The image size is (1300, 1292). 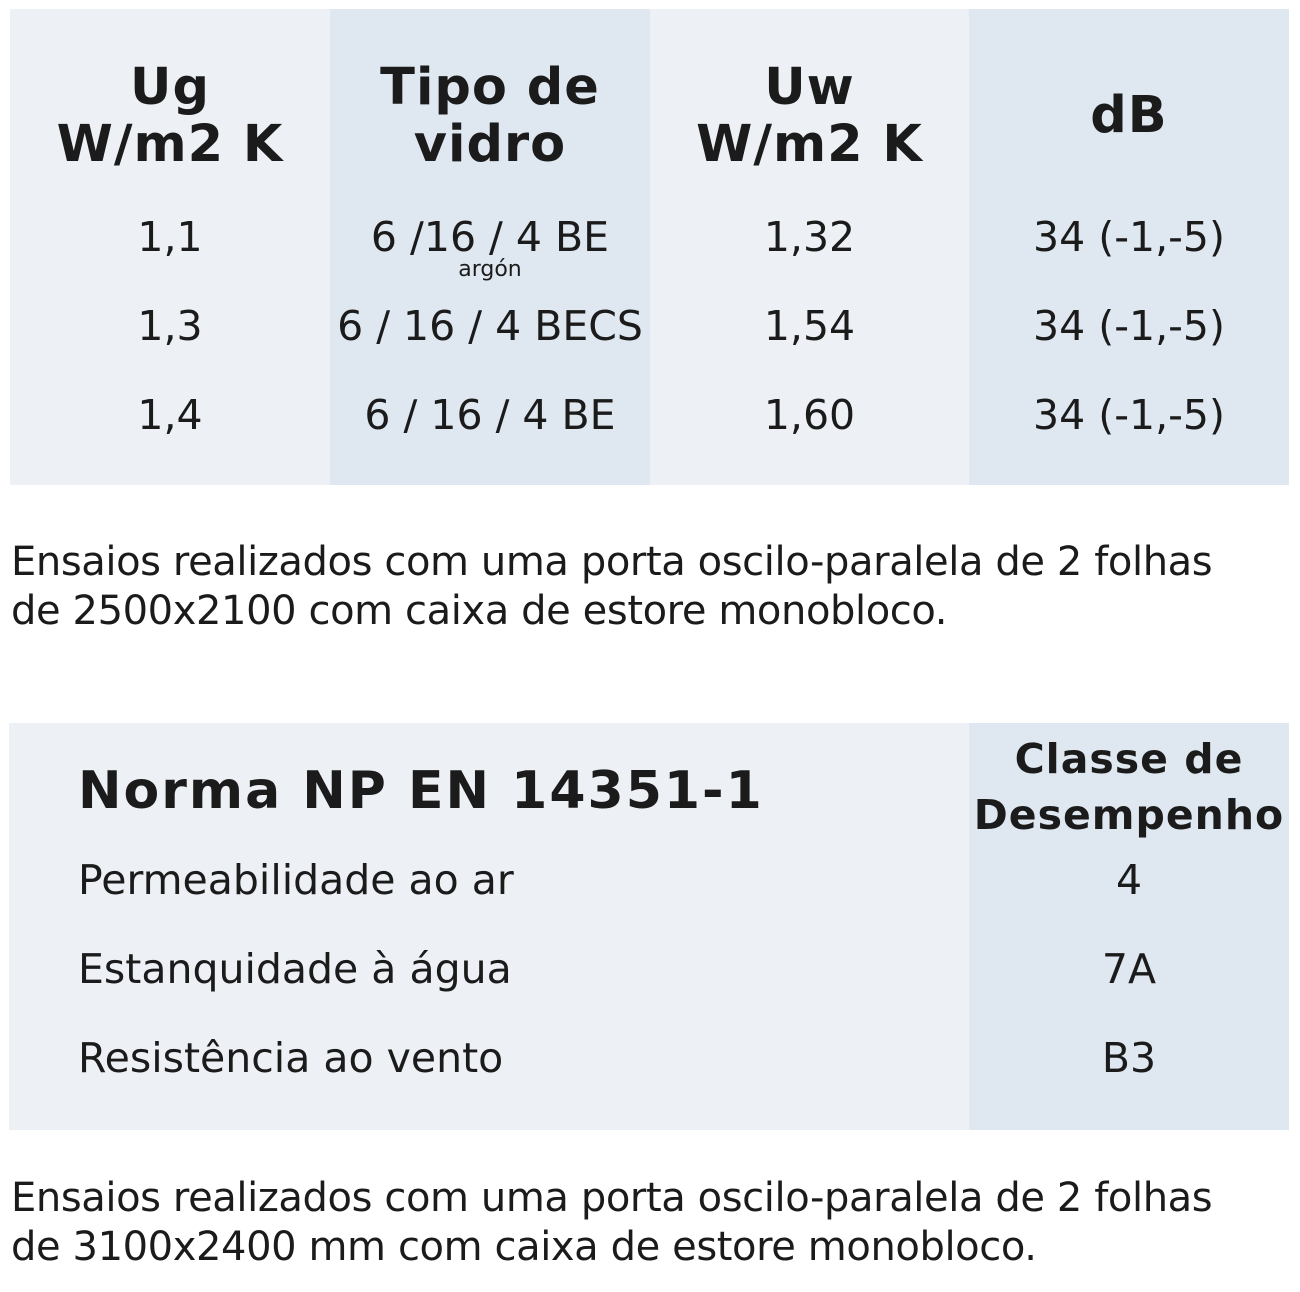 What do you see at coordinates (295, 969) in the screenshot?
I see `row-label-water-tightness: Estanquidade à água` at bounding box center [295, 969].